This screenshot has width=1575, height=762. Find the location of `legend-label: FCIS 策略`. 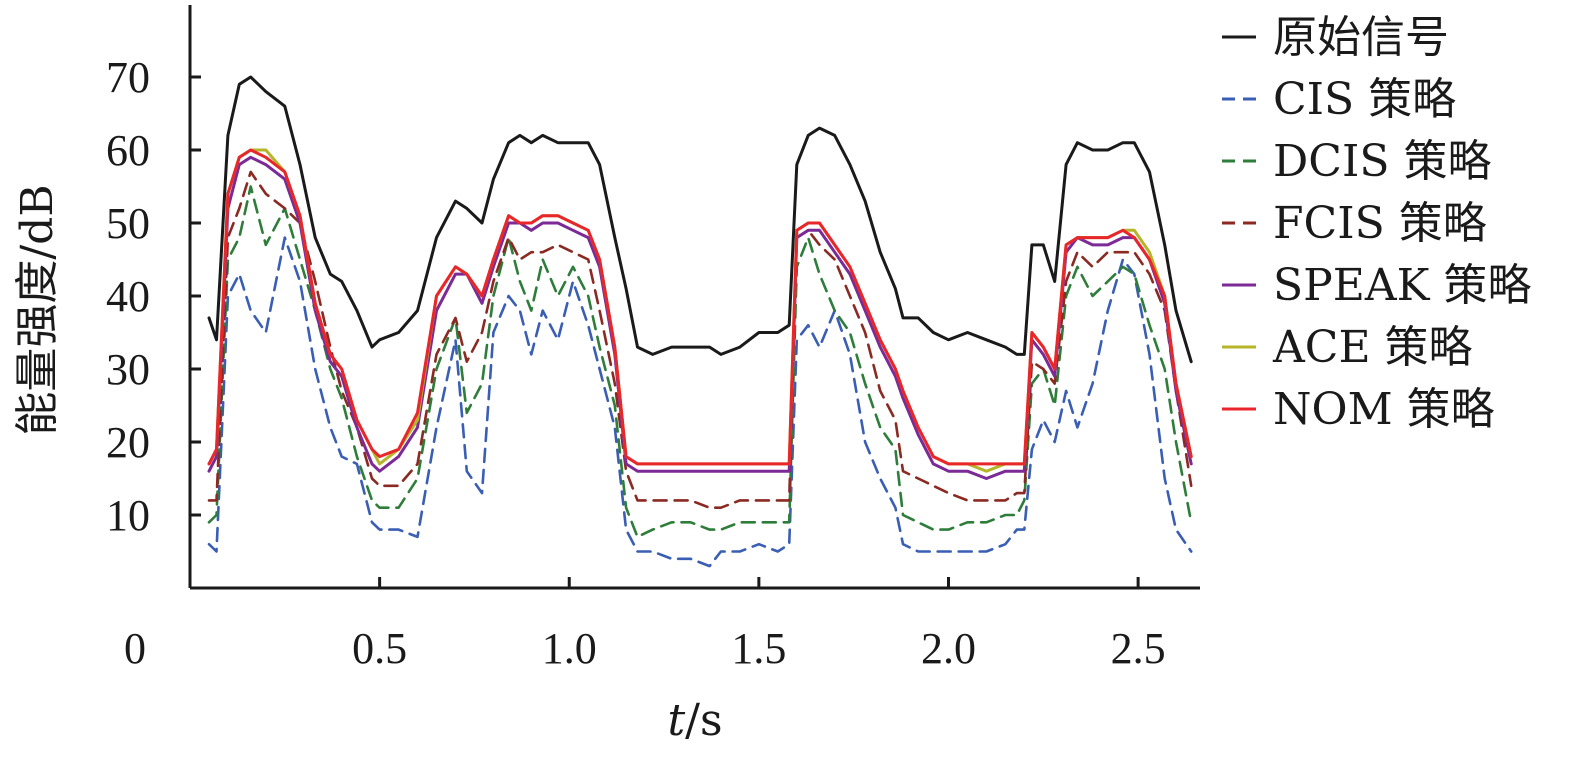

legend-label: FCIS 策略 is located at coordinates (1380, 223).